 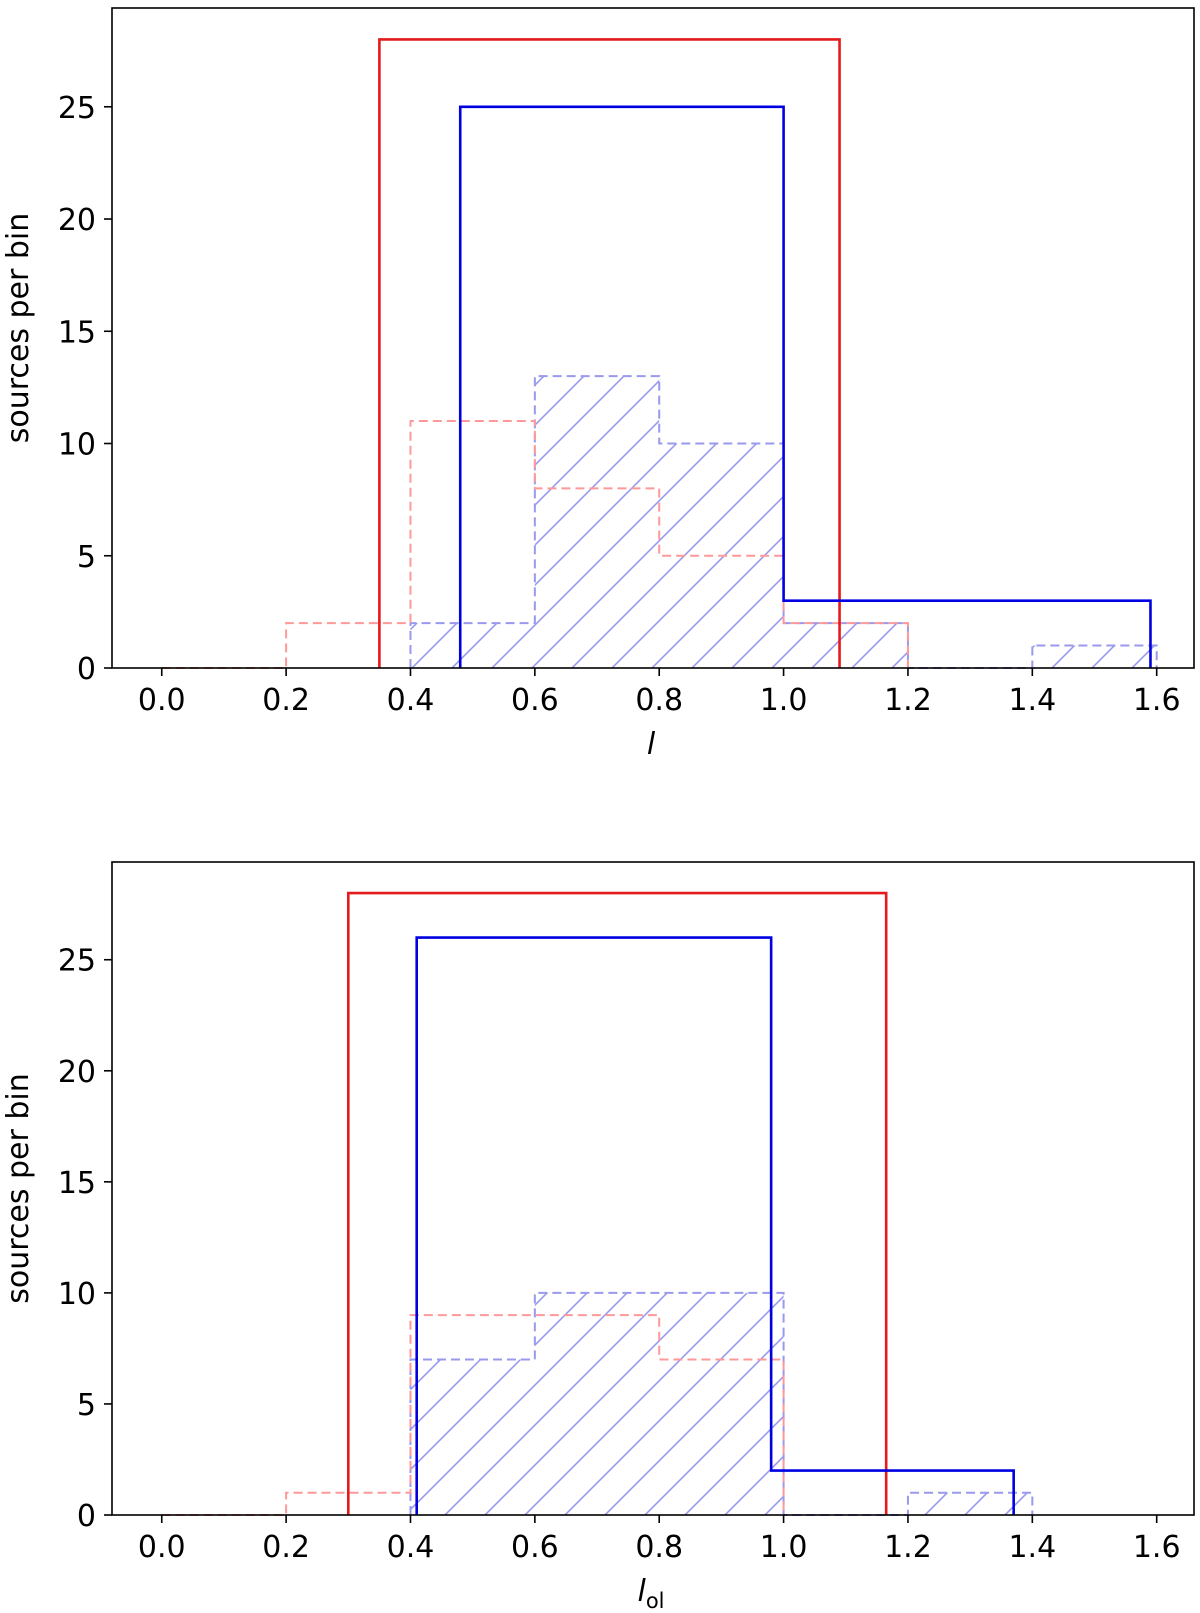 I want to click on x-axis-label: lol, so click(x=650, y=1593).